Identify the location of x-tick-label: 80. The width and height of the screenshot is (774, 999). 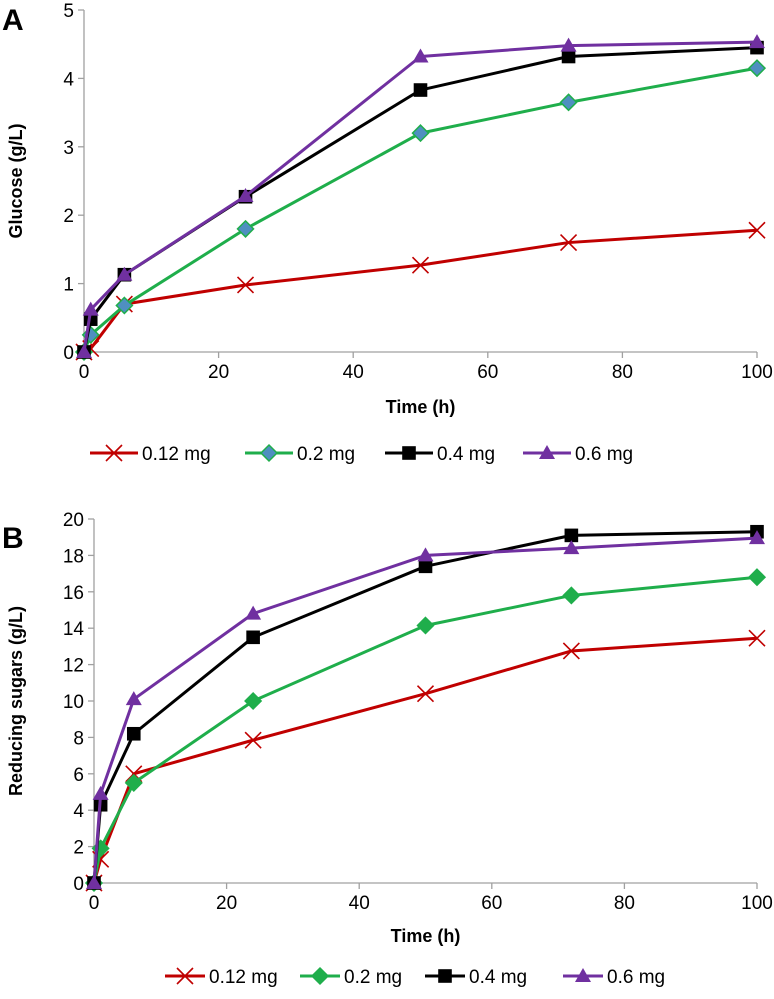
(624, 903).